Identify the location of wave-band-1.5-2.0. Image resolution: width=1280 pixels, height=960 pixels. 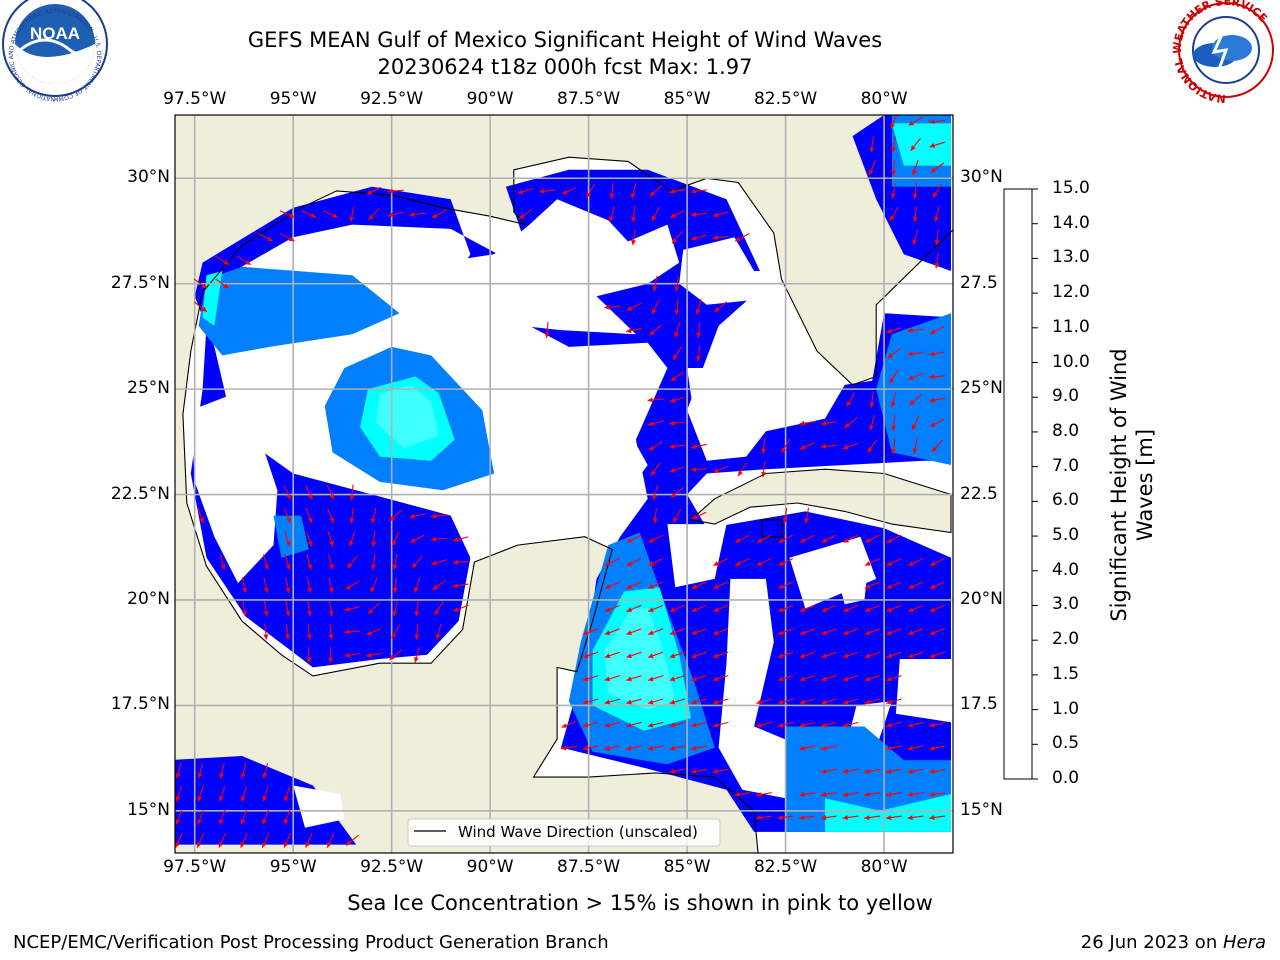
(640, 659).